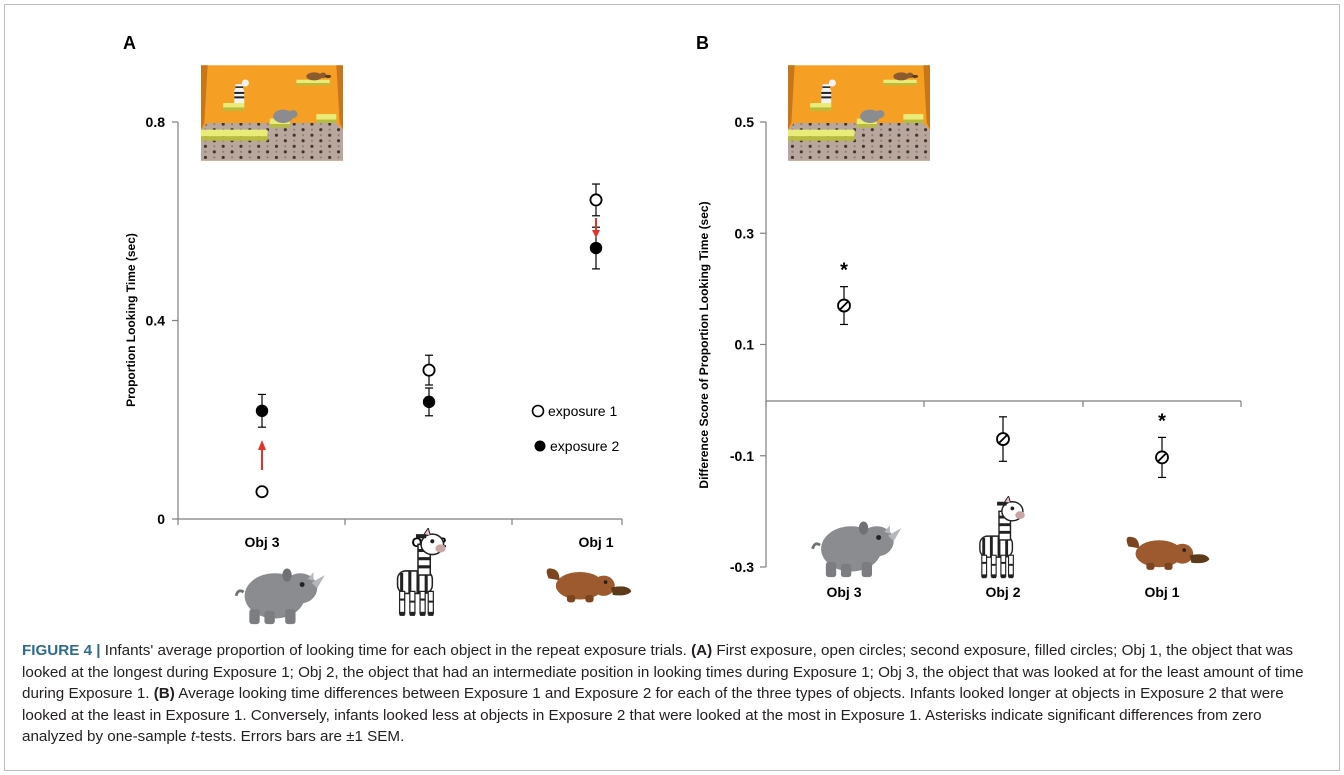  I want to click on y-tick-label-b-2: 0.1, so click(745, 345).